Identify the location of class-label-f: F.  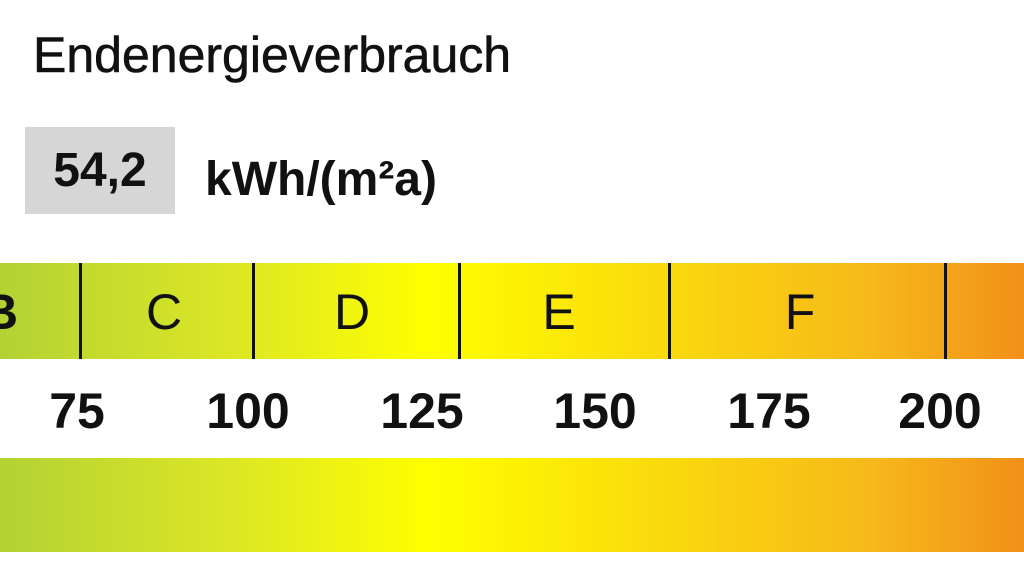
(800, 312).